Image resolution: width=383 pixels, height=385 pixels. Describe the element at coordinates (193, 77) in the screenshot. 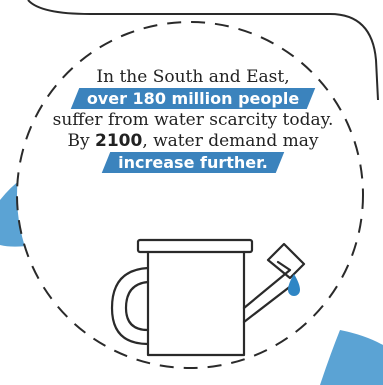

I see `text-line-1: In the South and East,` at that location.